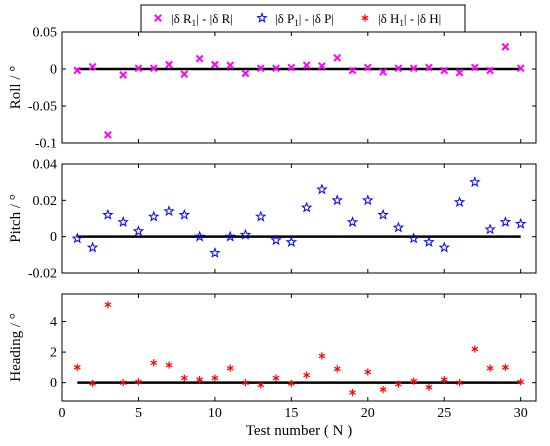  I want to click on legend-item: |δ P1| - |δ P|, so click(295, 19).